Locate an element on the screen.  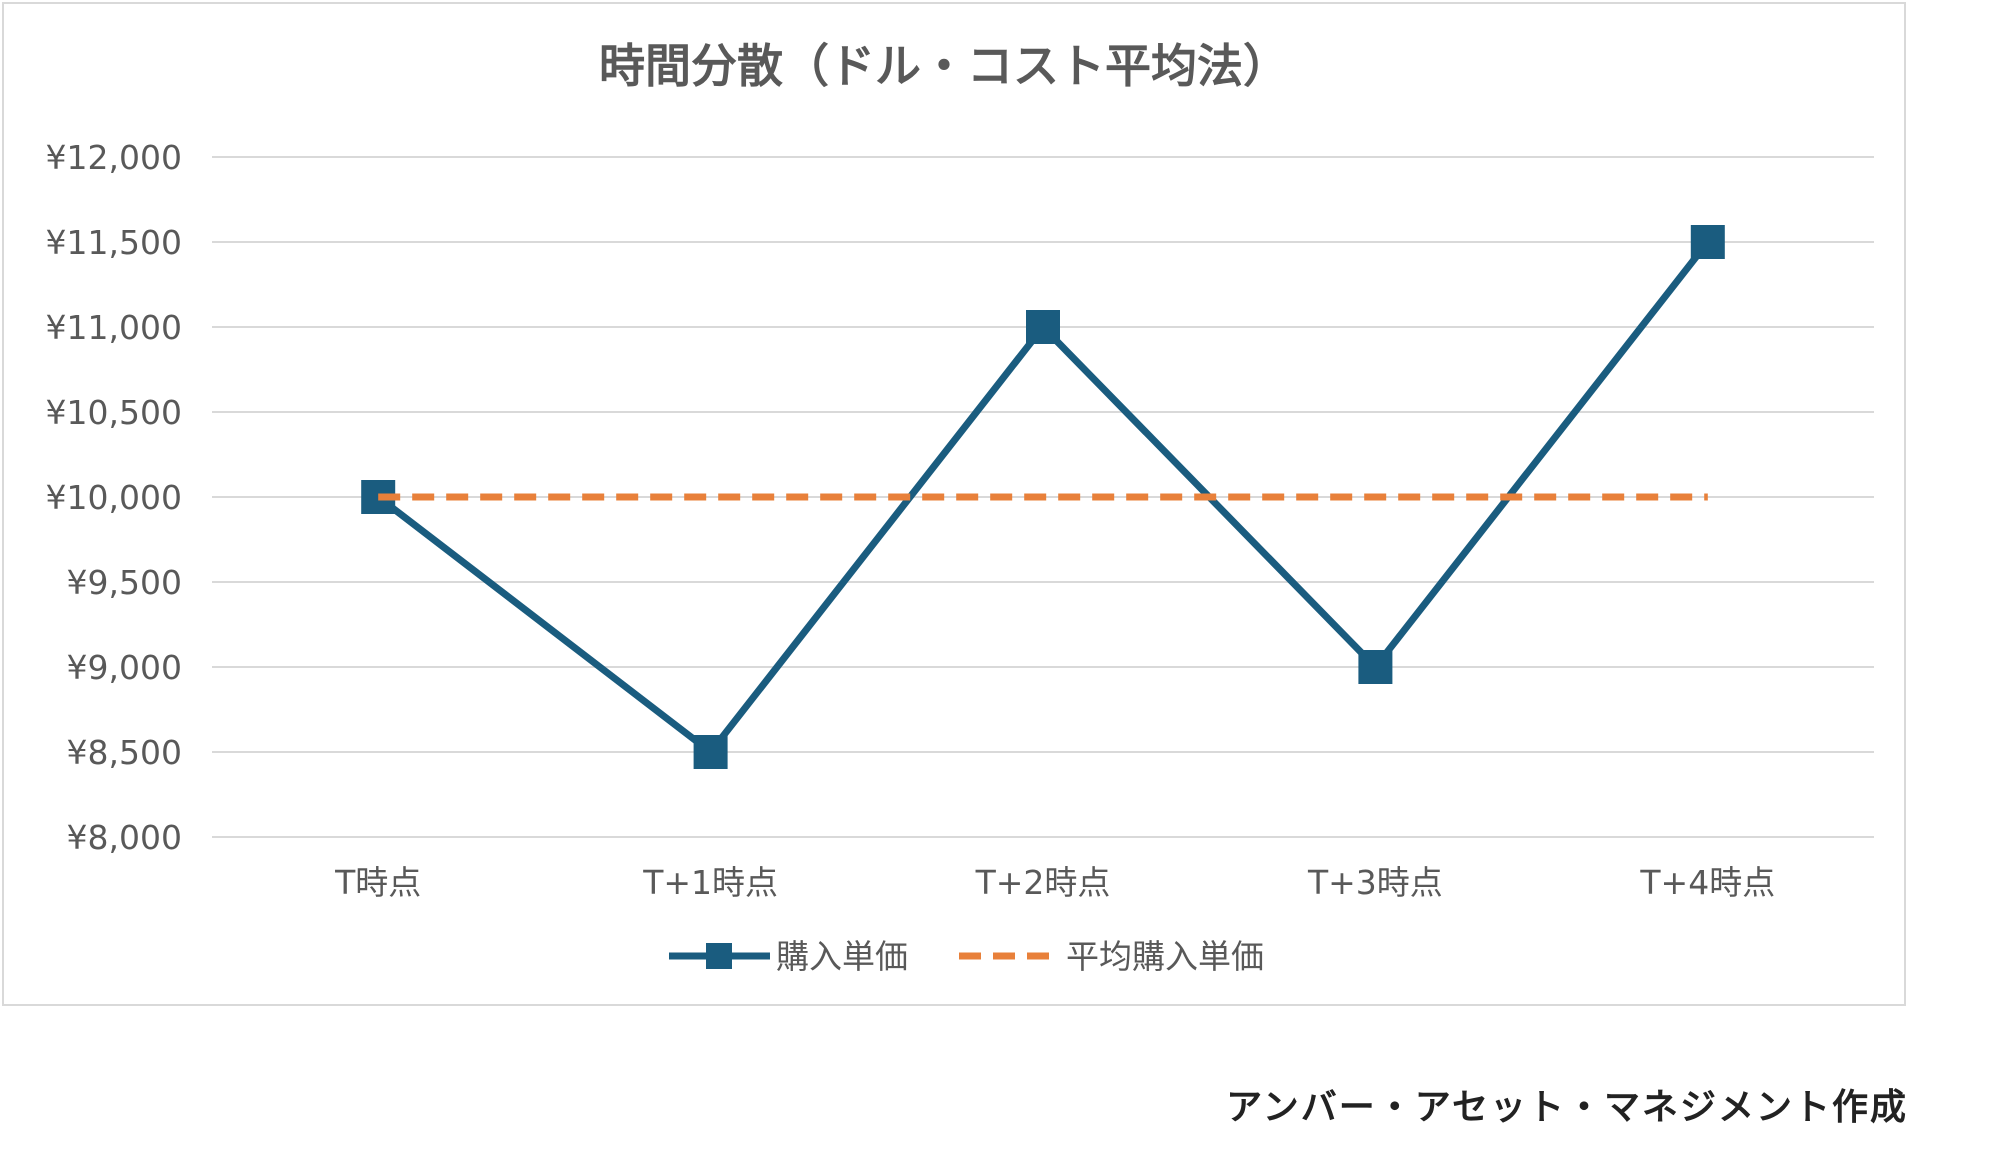
x-tick-label: T+1時点 is located at coordinates (710, 882).